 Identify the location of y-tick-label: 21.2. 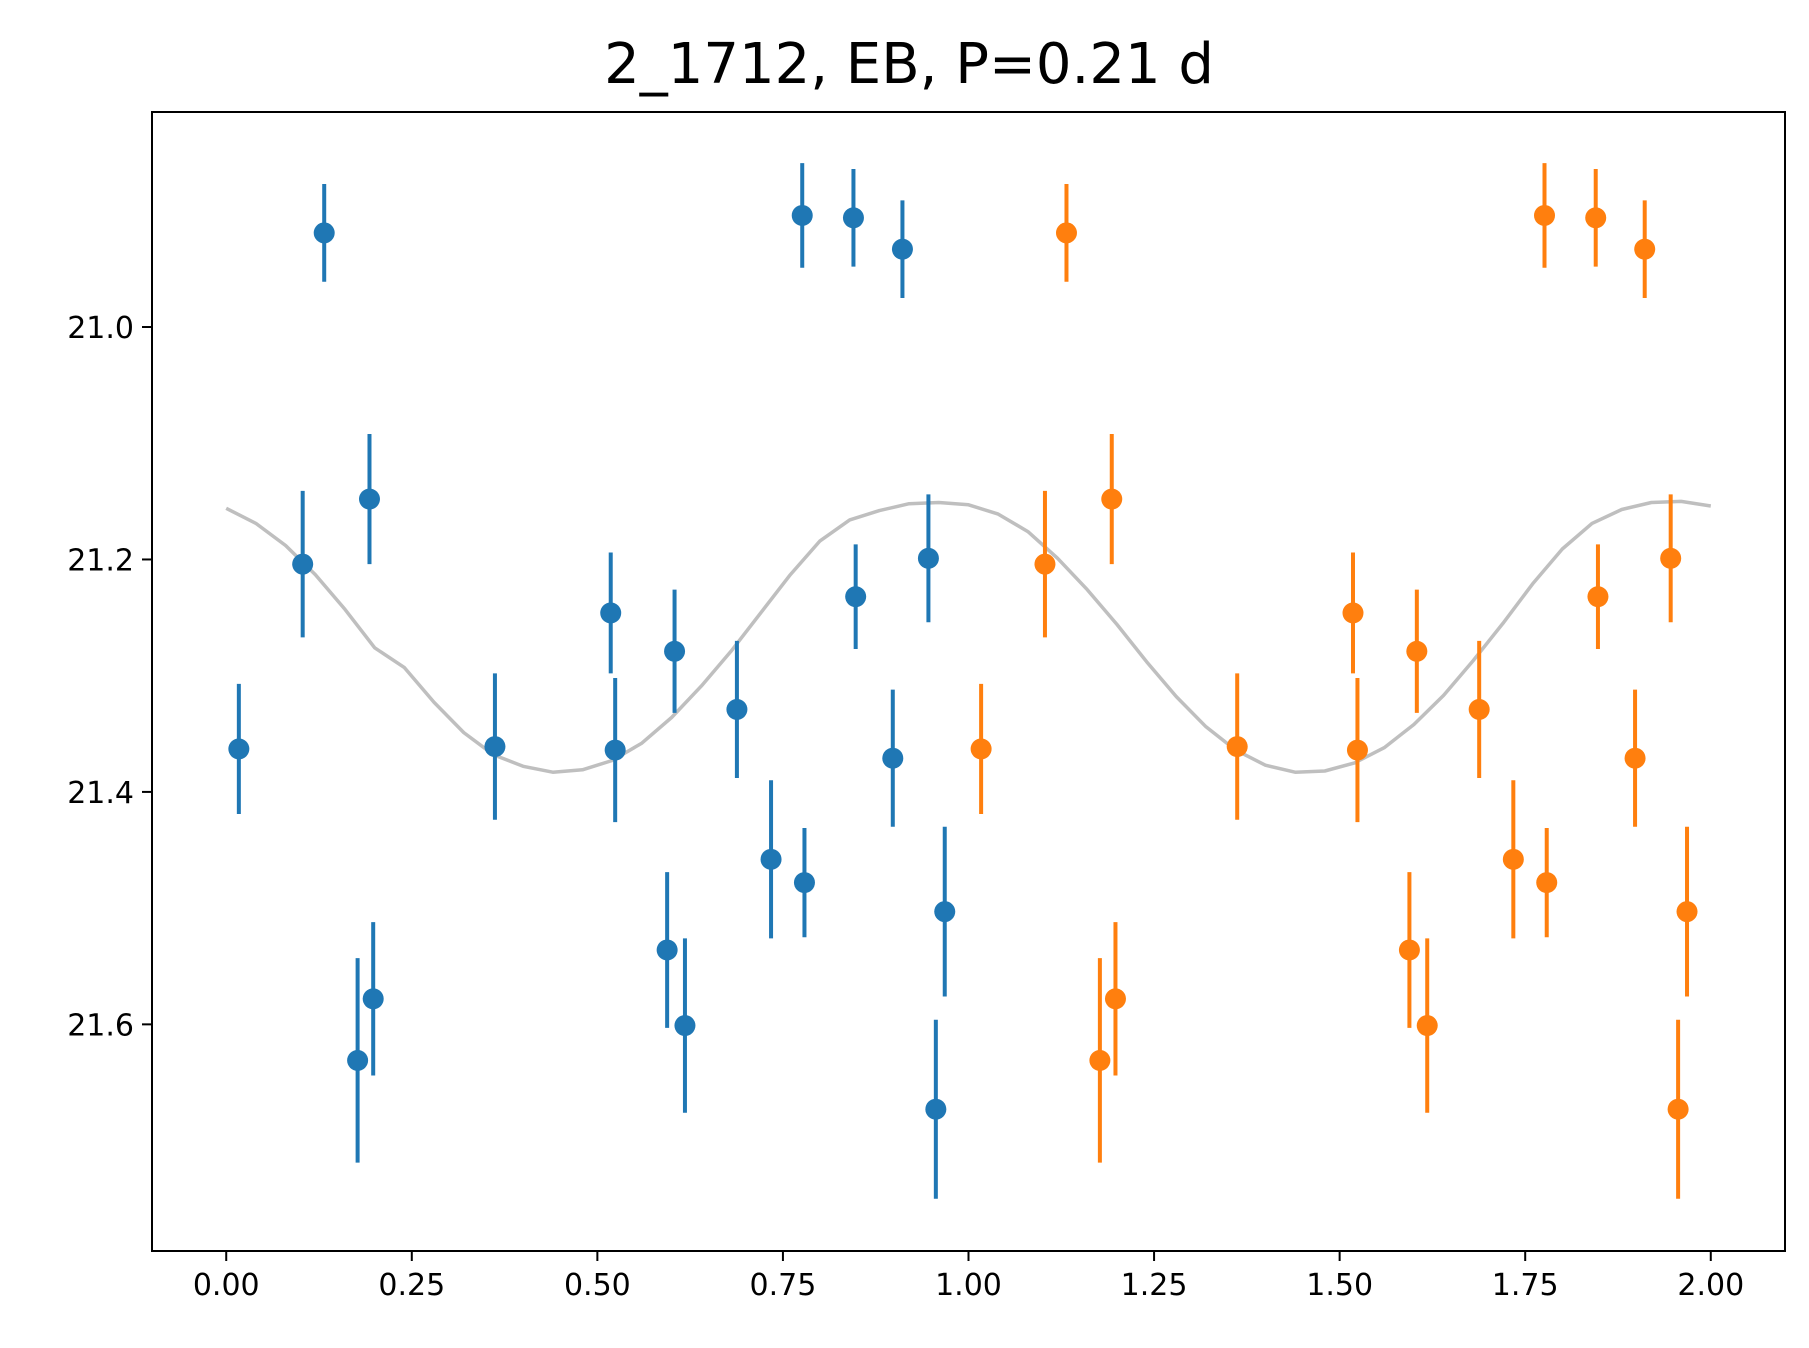
(100, 560).